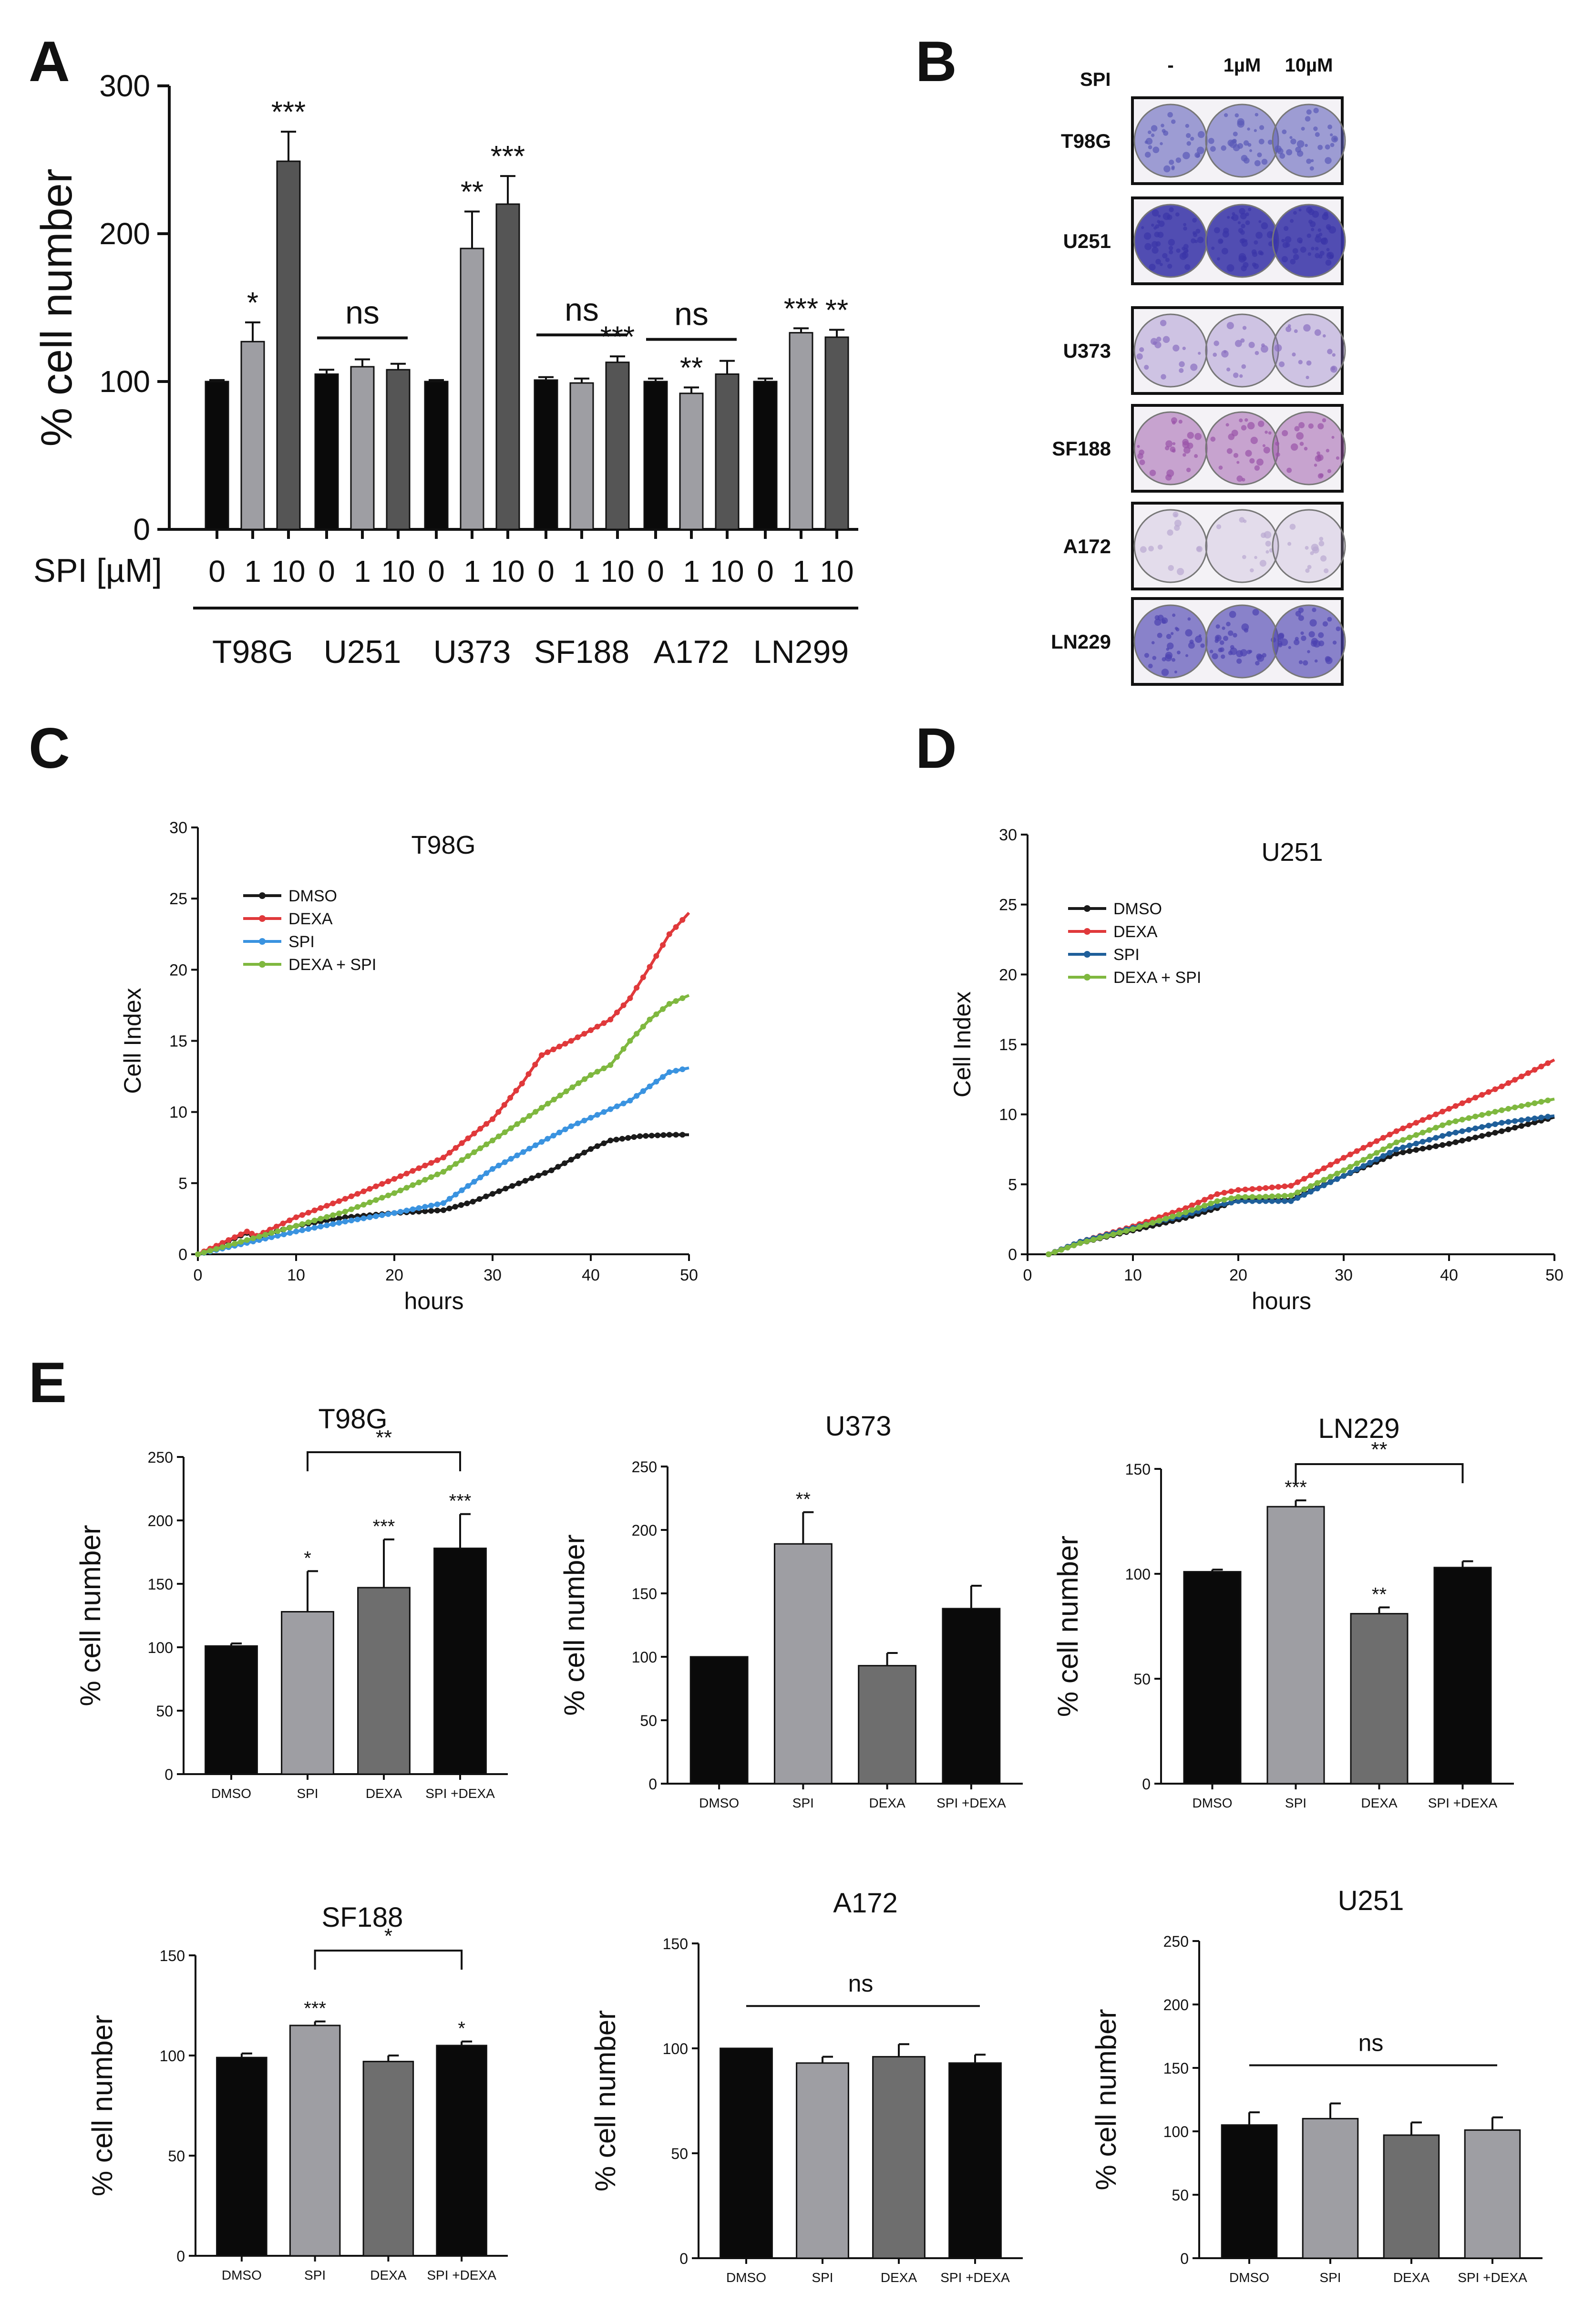 The height and width of the screenshot is (2324, 1594). What do you see at coordinates (692, 652) in the screenshot?
I see `group-label: A172` at bounding box center [692, 652].